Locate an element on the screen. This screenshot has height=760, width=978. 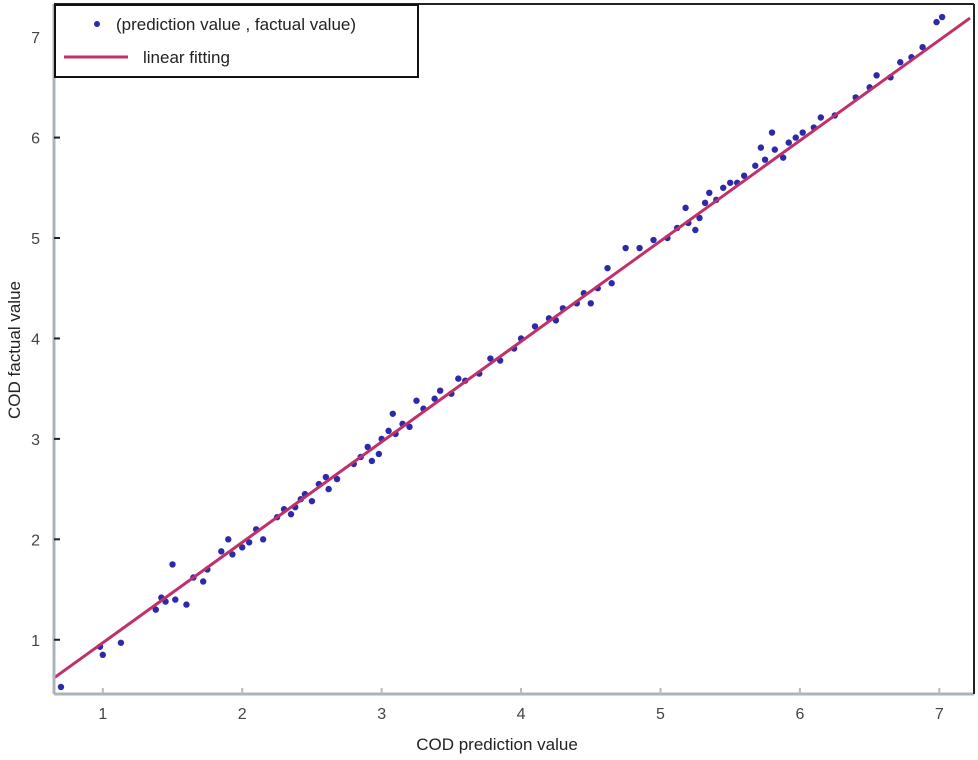
x-tick-label: 2 is located at coordinates (242, 714).